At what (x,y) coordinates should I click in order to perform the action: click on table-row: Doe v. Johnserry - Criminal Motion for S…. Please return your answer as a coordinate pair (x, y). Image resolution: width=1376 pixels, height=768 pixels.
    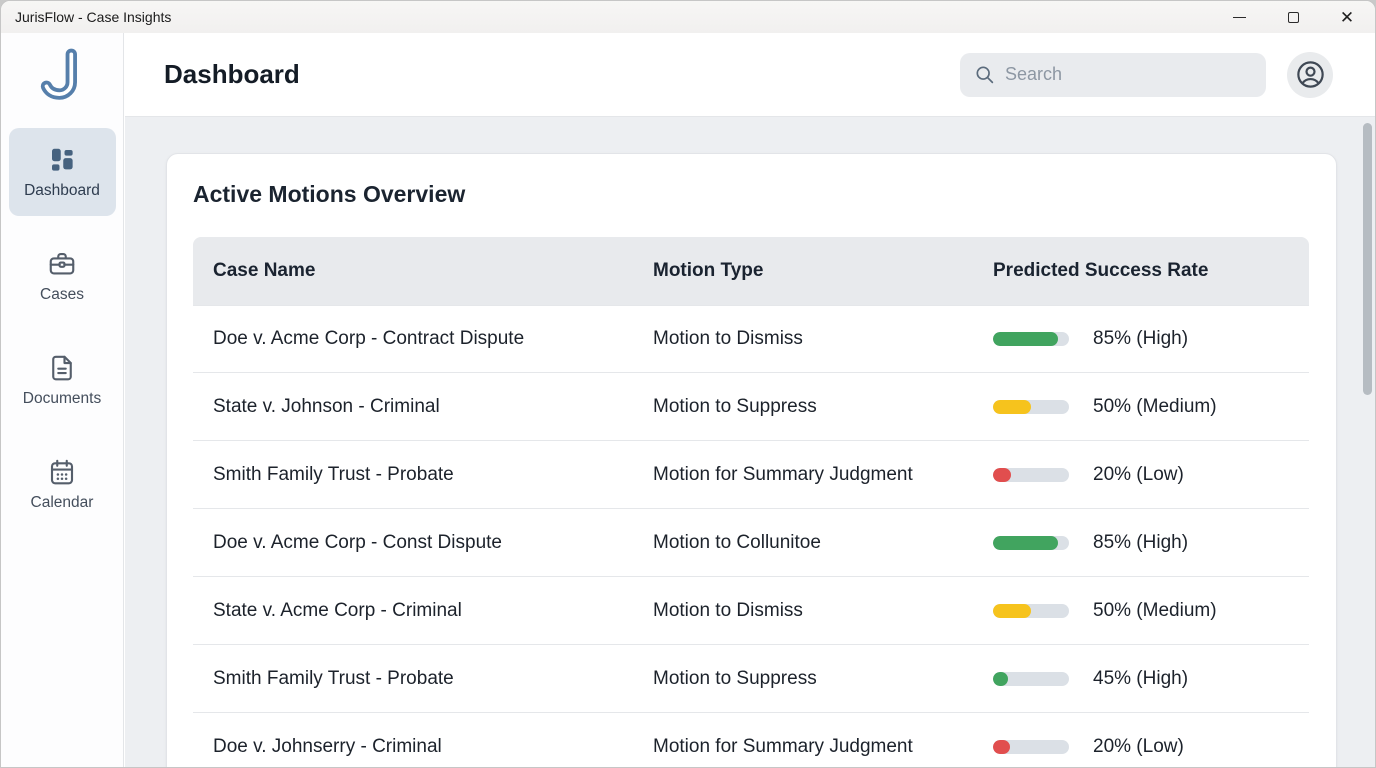
    Looking at the image, I should click on (751, 740).